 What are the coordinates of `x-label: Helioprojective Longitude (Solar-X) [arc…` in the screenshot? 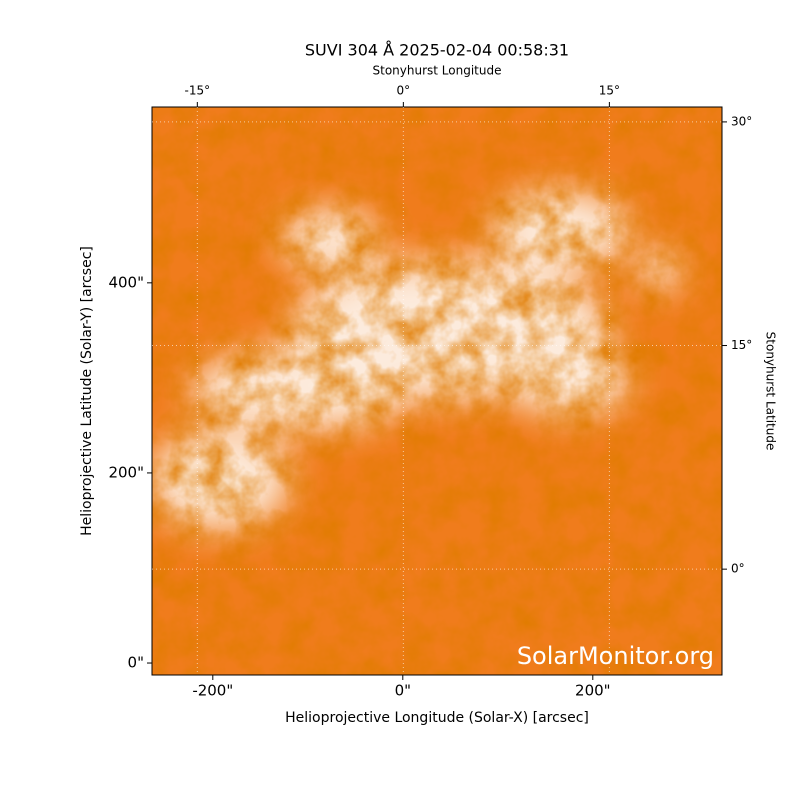 It's located at (437, 718).